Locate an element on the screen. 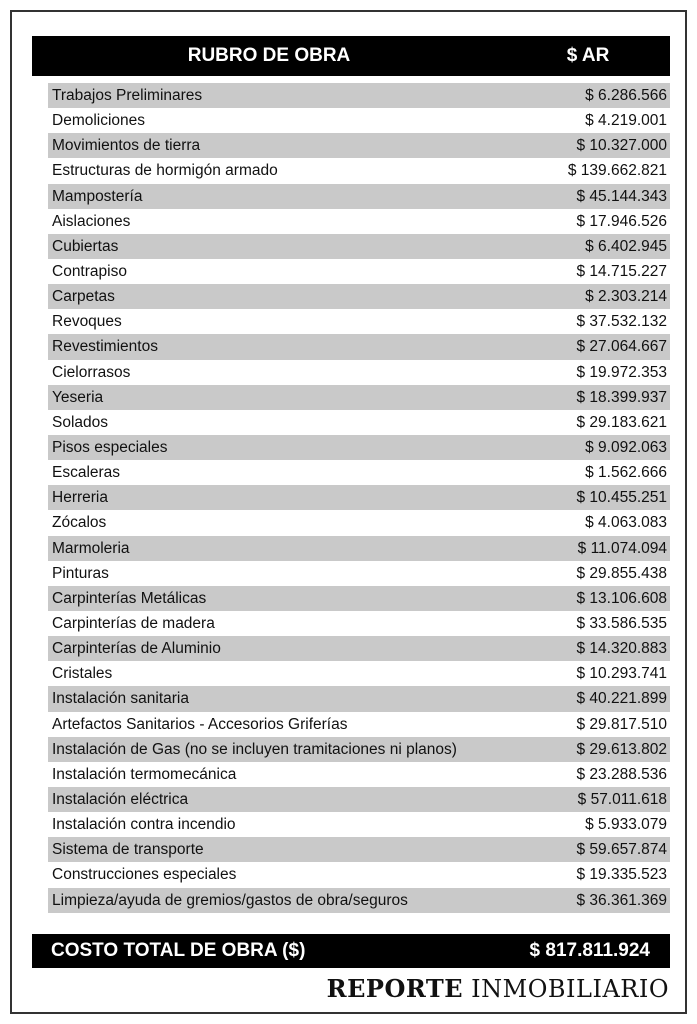 The image size is (697, 1024). row-amount: $ 6.286.566 is located at coordinates (626, 95).